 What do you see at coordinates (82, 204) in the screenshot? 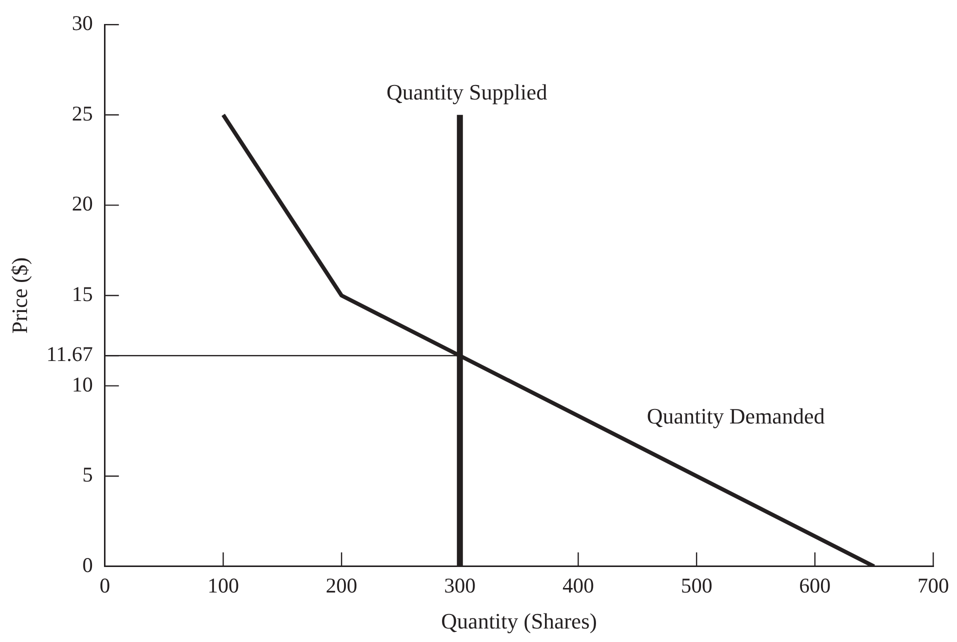
I see `y-tick-label: 20` at bounding box center [82, 204].